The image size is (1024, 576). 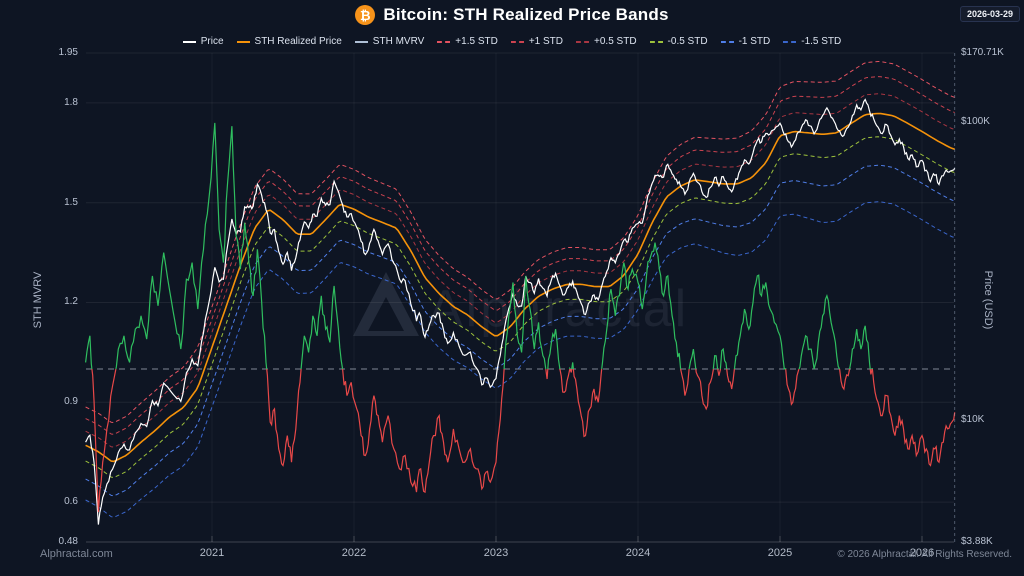 I want to click on x-axis-tick-label: 2026, so click(x=922, y=553).